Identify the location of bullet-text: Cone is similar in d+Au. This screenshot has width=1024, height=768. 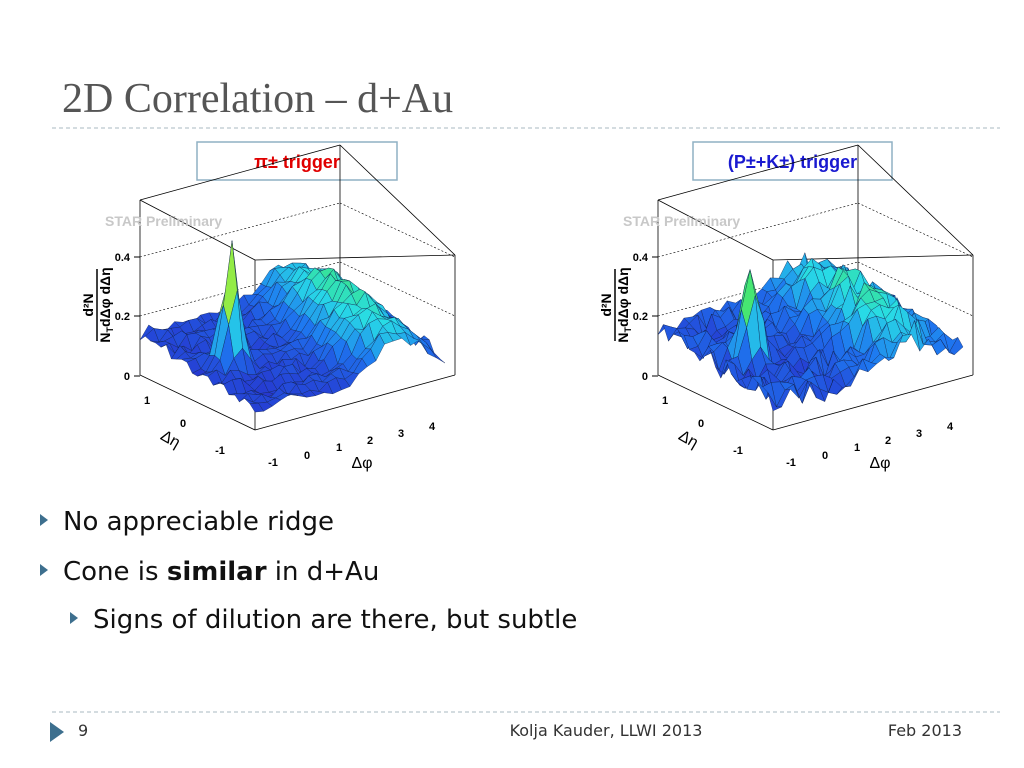
(221, 572).